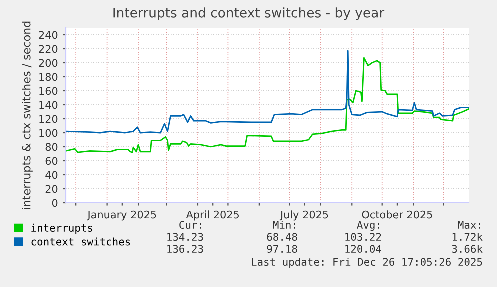 The image size is (497, 287). What do you see at coordinates (304, 215) in the screenshot?
I see `x-tick-label: July 2025` at bounding box center [304, 215].